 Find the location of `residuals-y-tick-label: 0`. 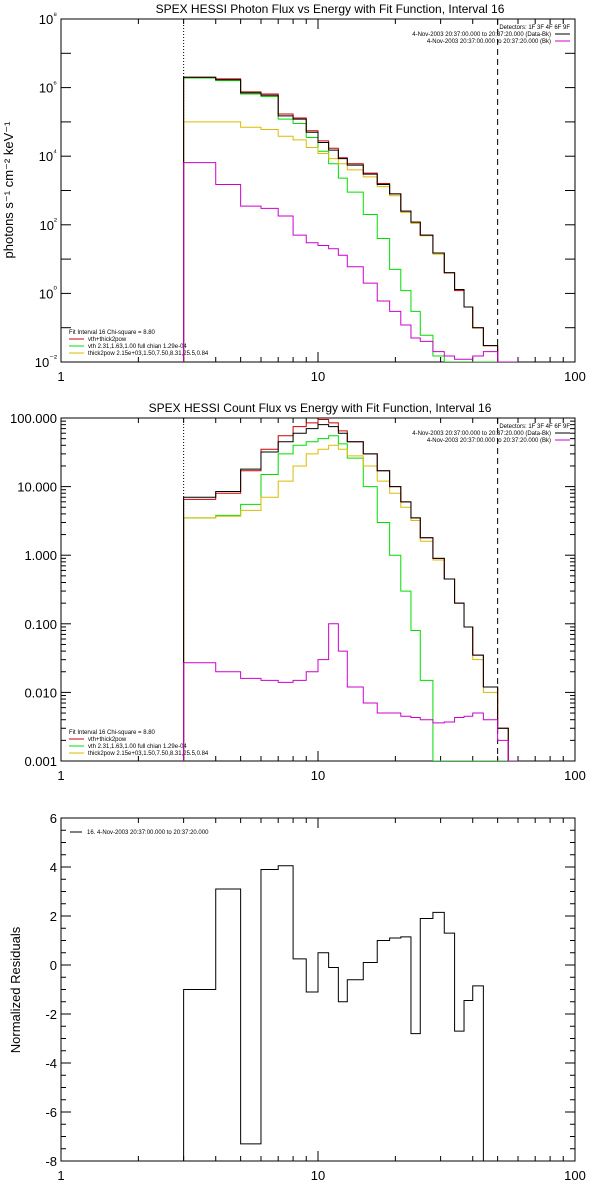

residuals-y-tick-label: 0 is located at coordinates (53, 965).